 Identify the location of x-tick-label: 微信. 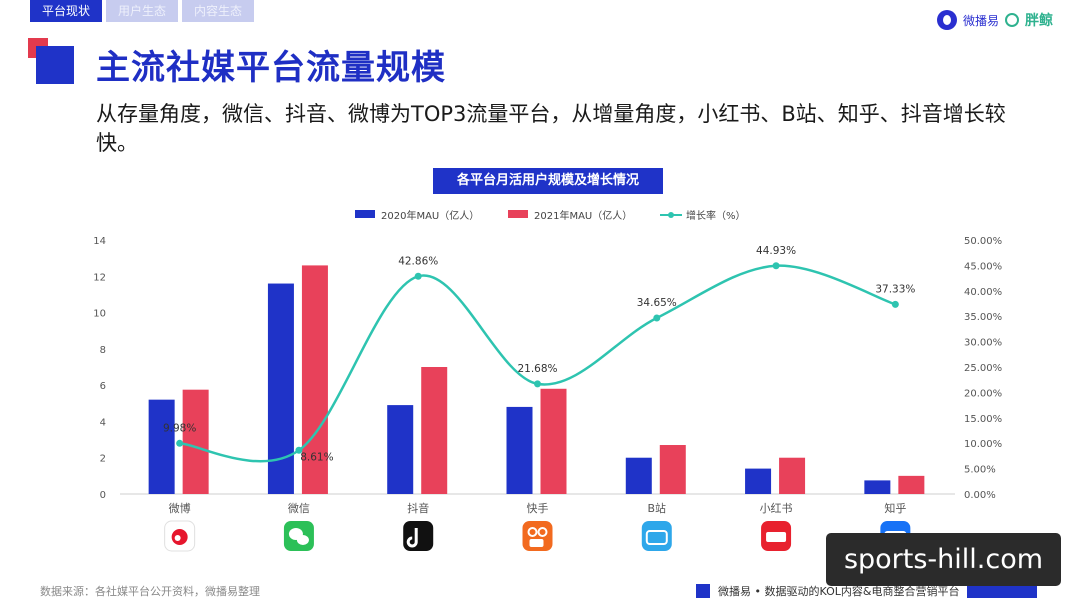
(299, 508).